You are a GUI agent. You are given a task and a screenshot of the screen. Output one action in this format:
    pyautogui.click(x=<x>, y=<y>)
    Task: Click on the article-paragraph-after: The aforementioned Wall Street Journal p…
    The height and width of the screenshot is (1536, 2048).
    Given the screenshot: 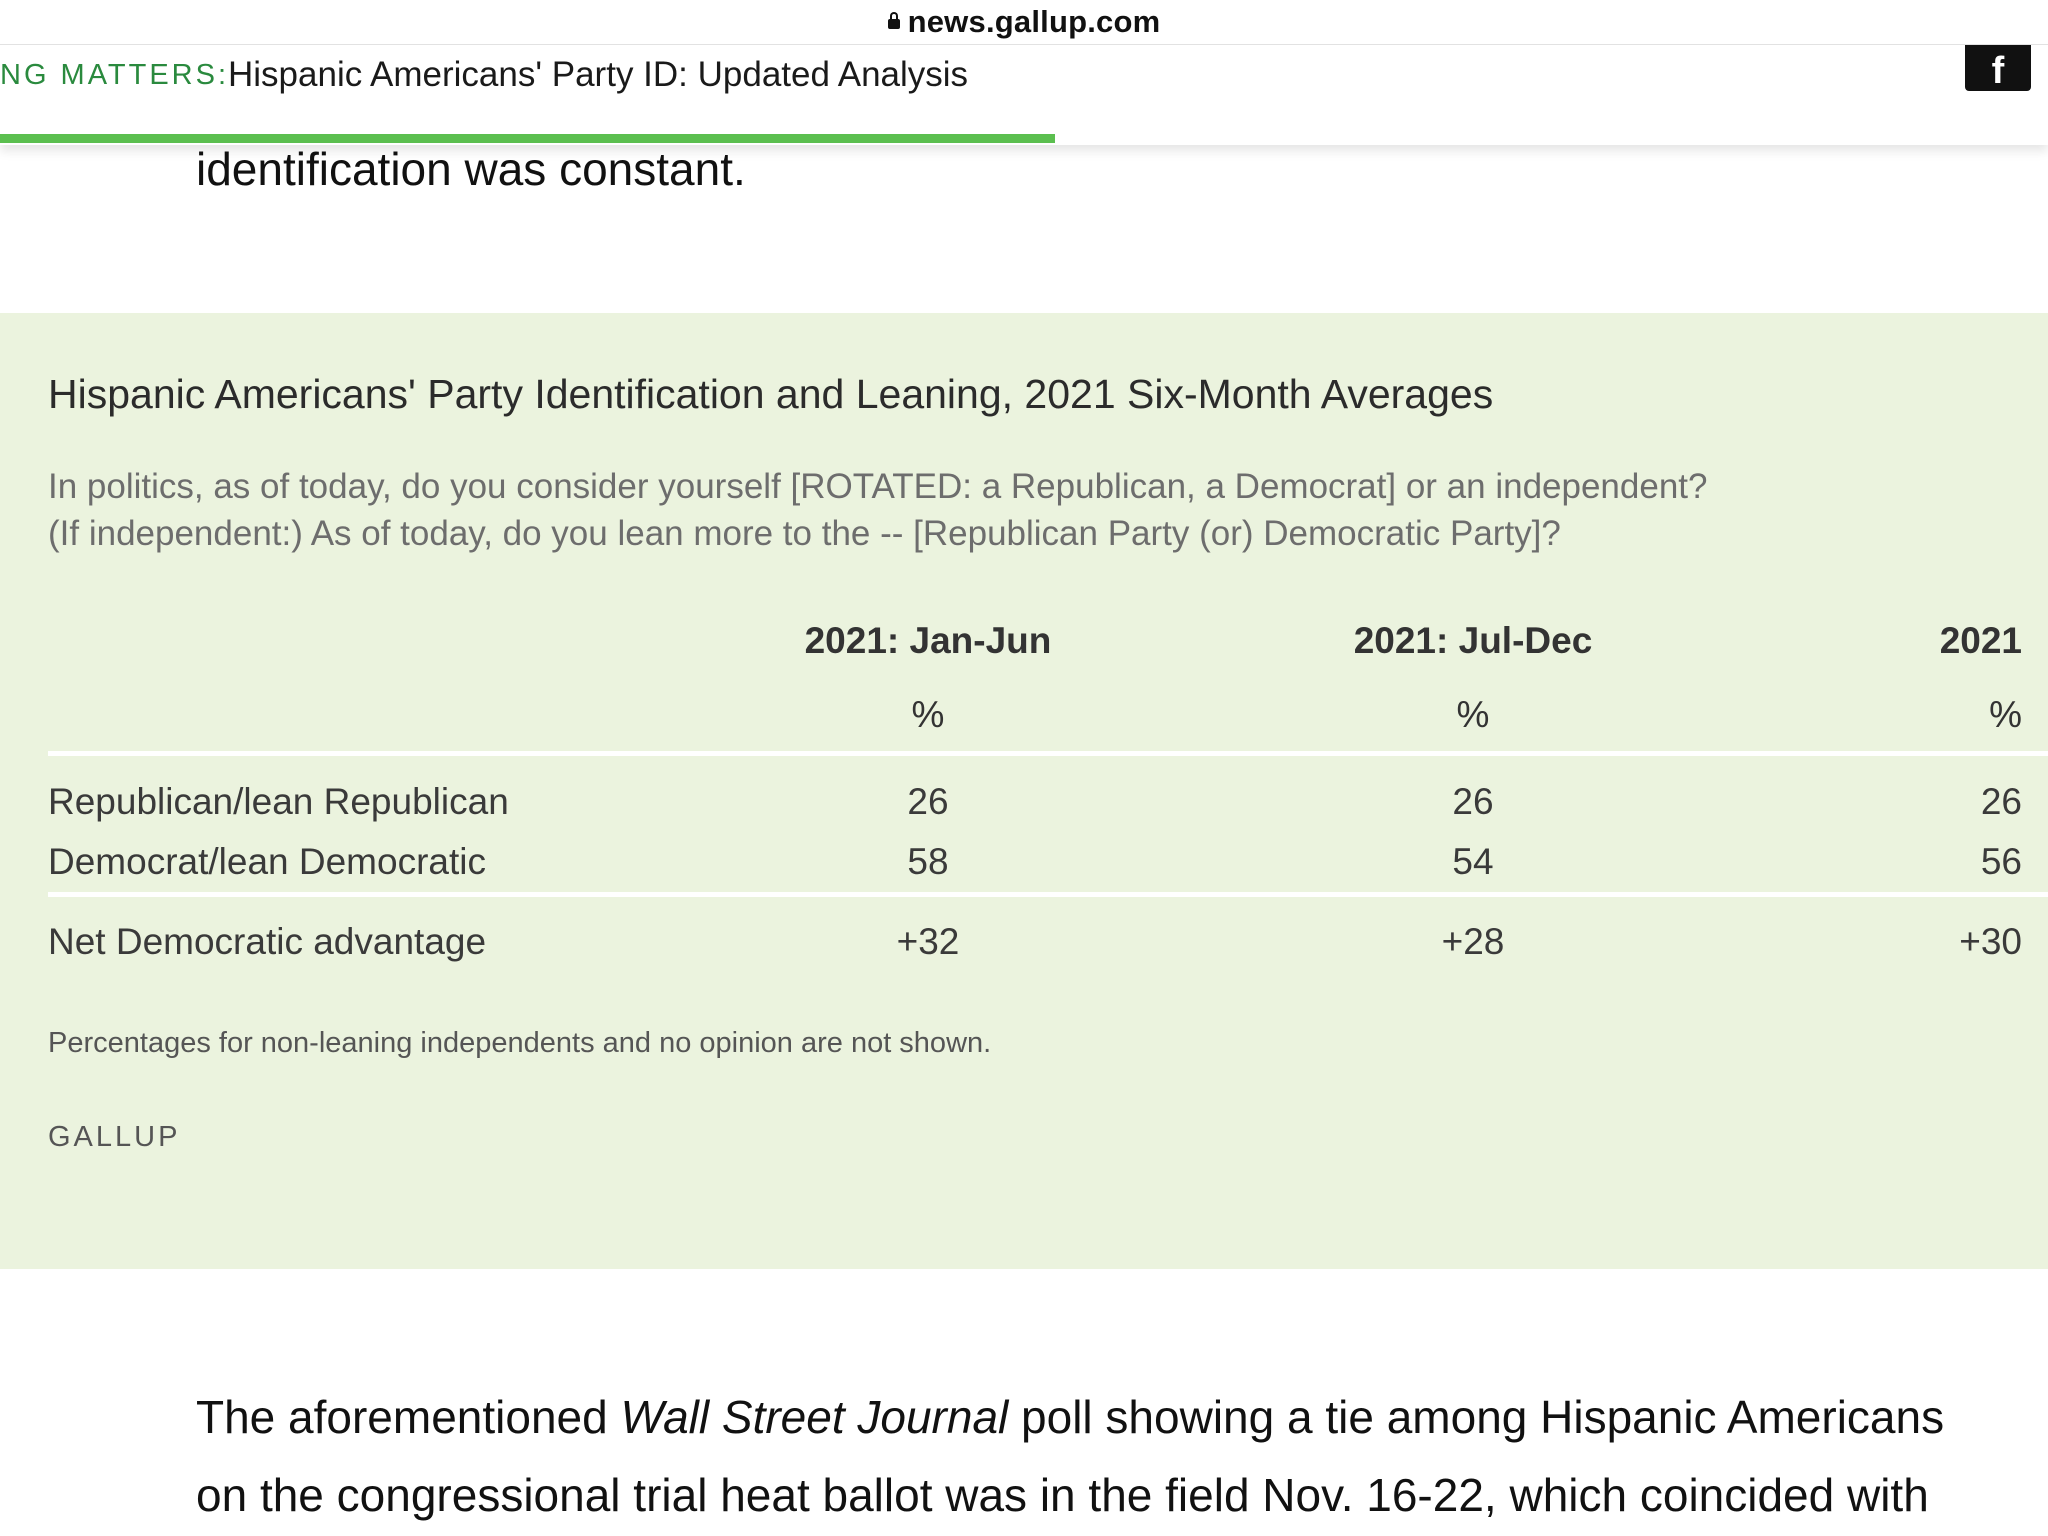 What is the action you would take?
    pyautogui.click(x=1070, y=1456)
    